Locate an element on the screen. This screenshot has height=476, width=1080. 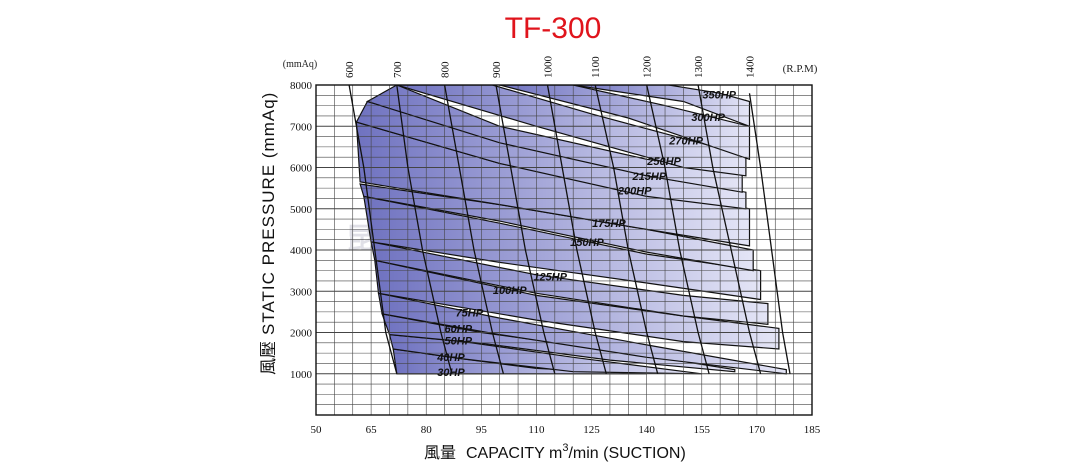
x-axis-label: 風量 CAPACITY m3/min (SUCTION) is located at coordinates (555, 452).